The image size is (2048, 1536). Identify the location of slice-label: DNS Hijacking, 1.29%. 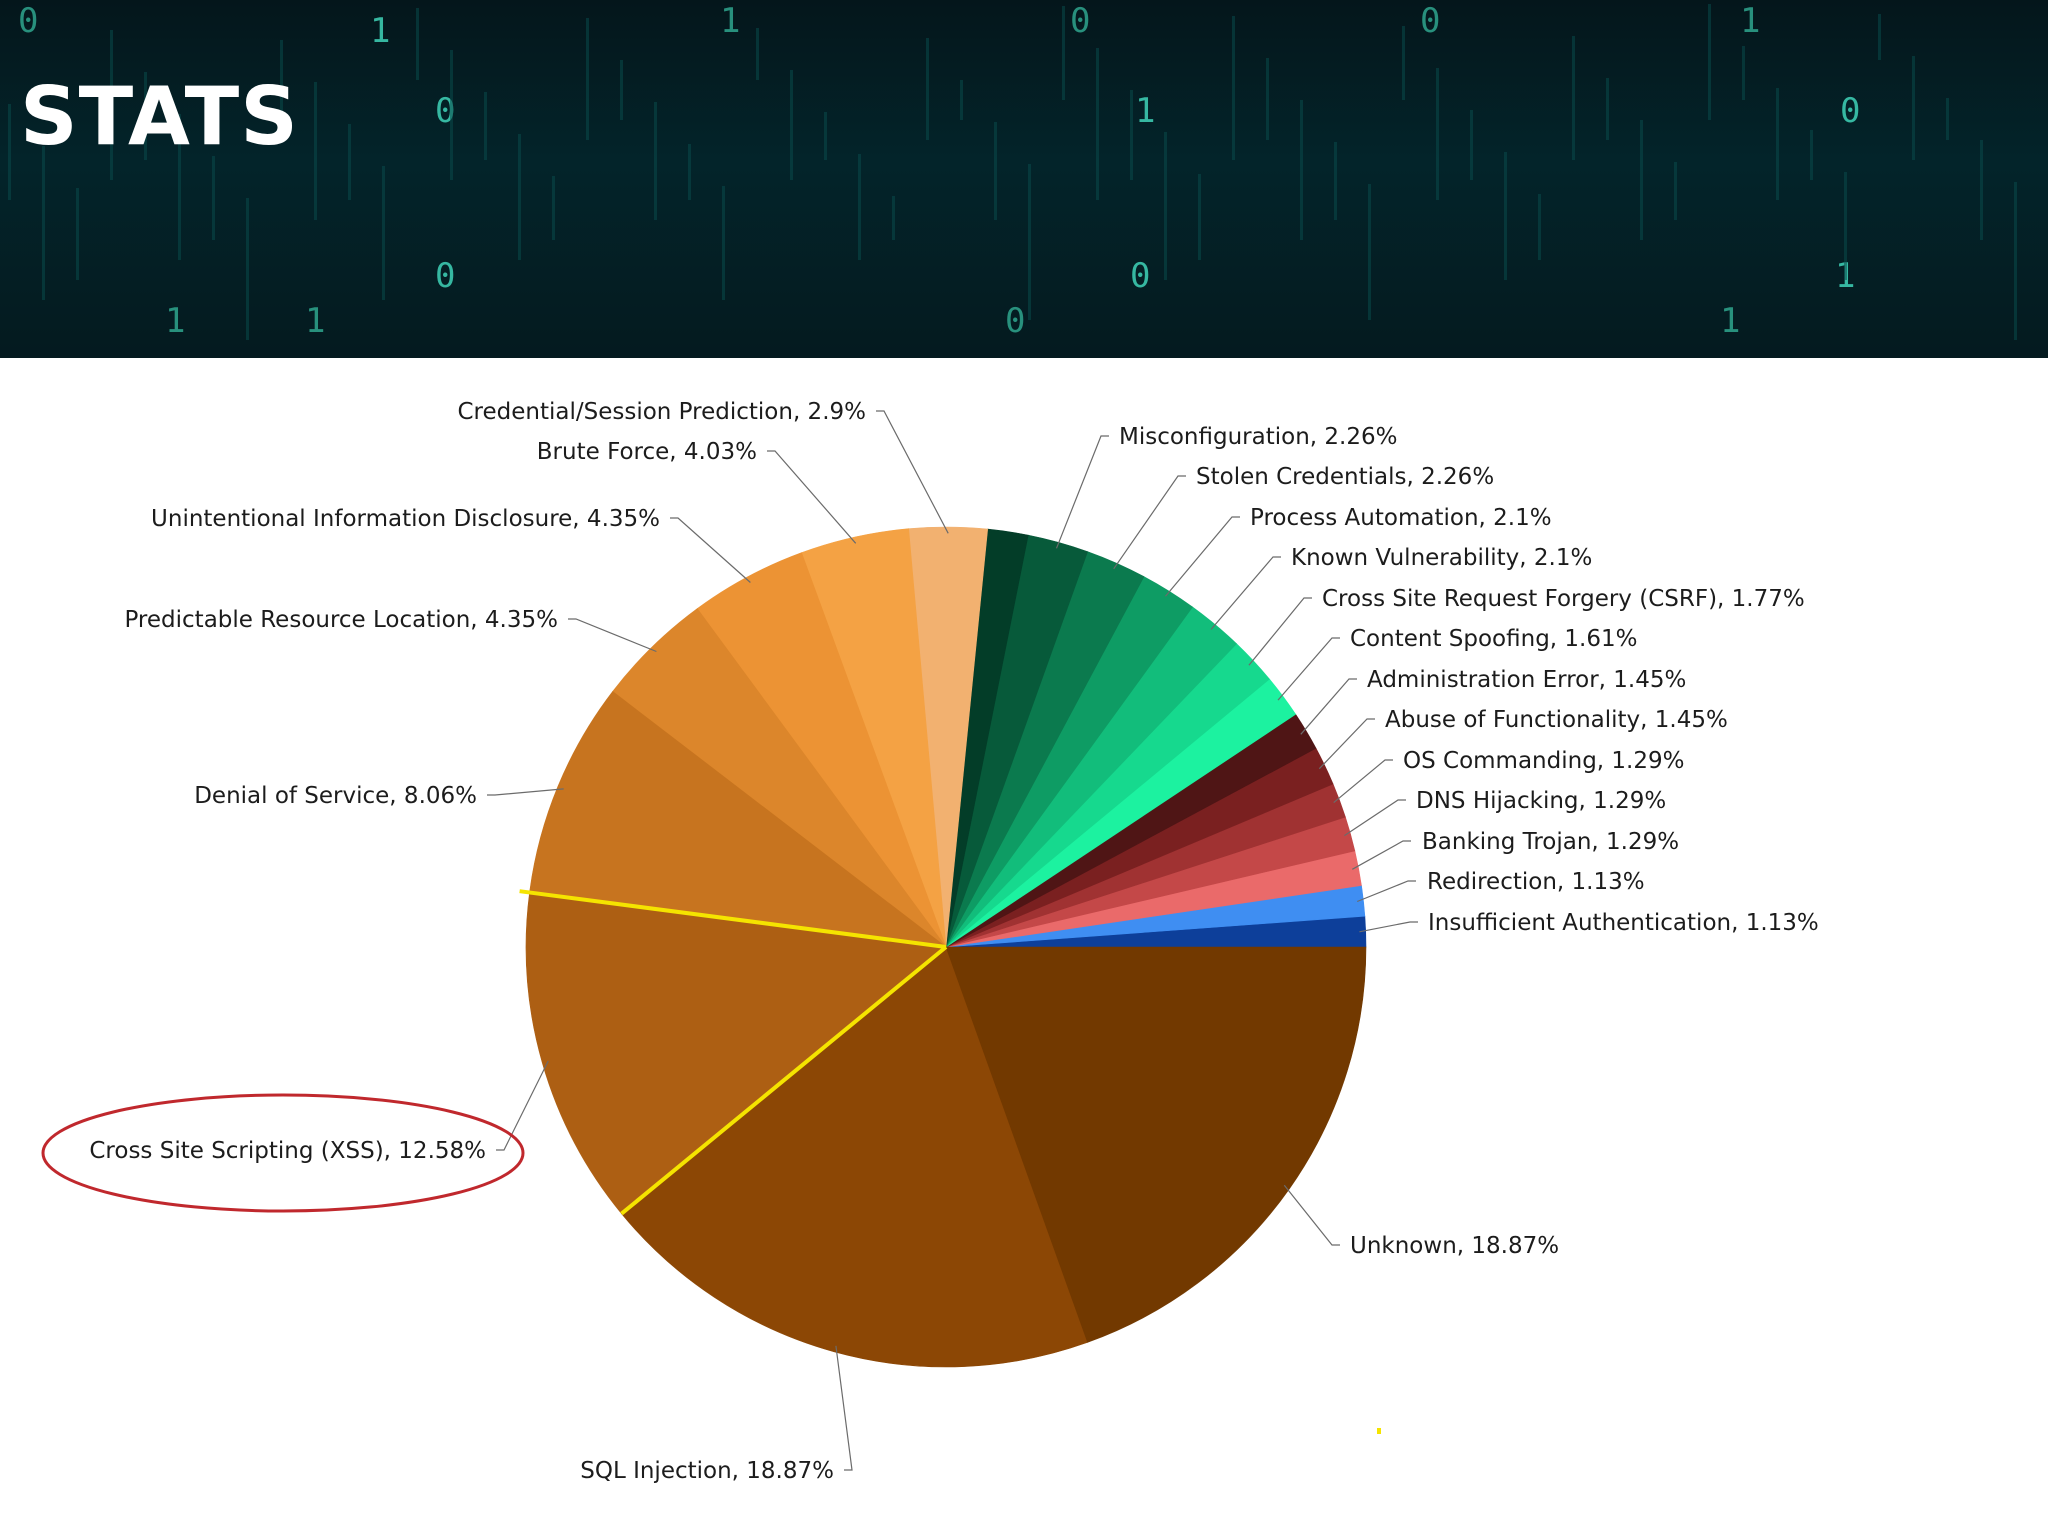
(1541, 801).